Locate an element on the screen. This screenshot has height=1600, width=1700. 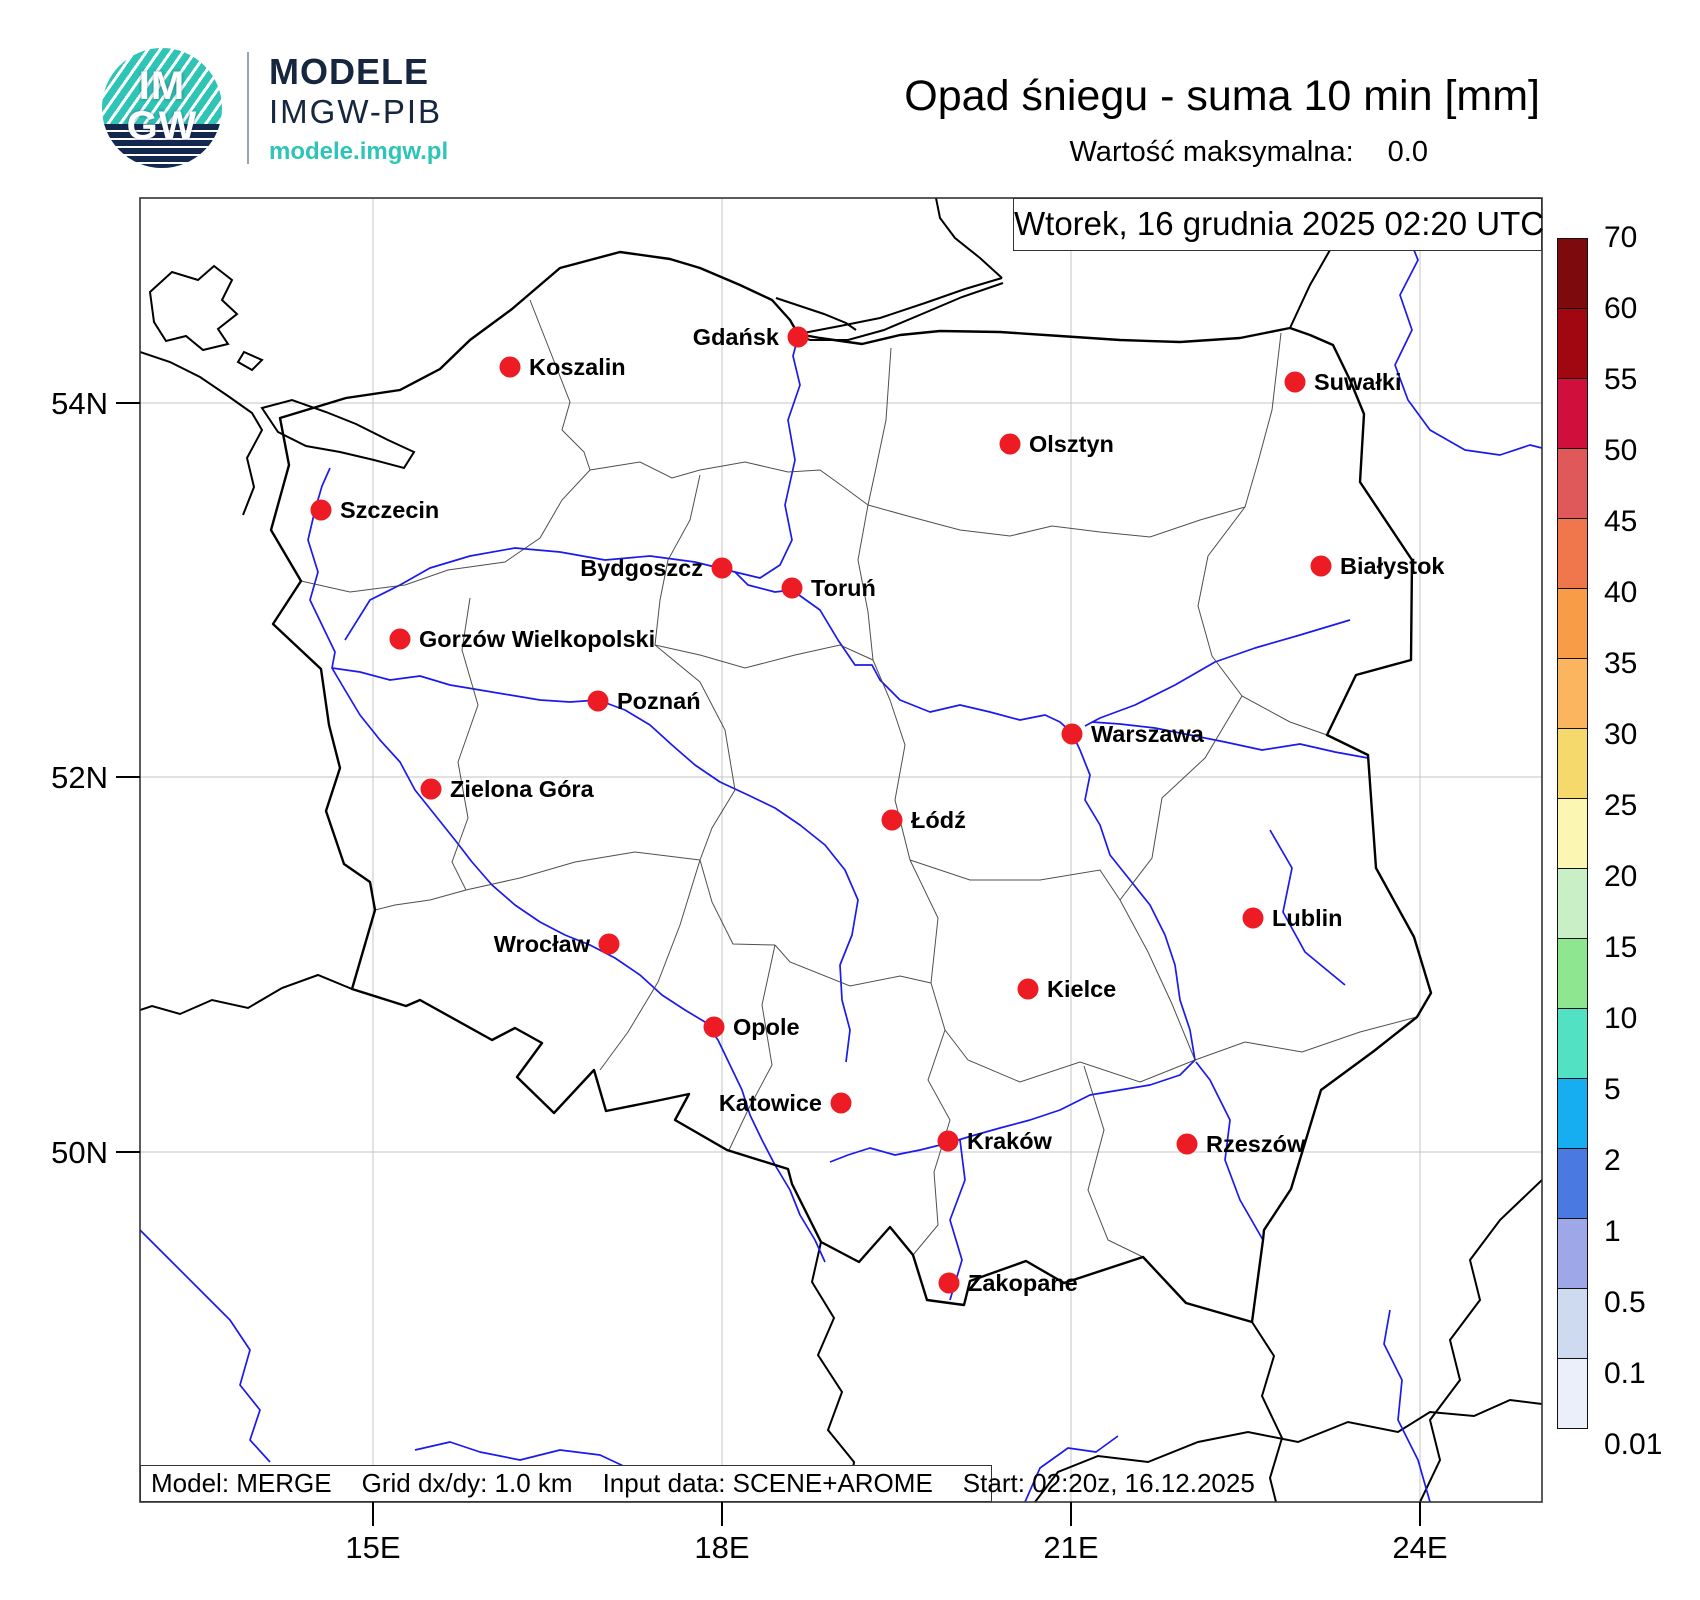
city-label: Bydgoszcz is located at coordinates (641, 568).